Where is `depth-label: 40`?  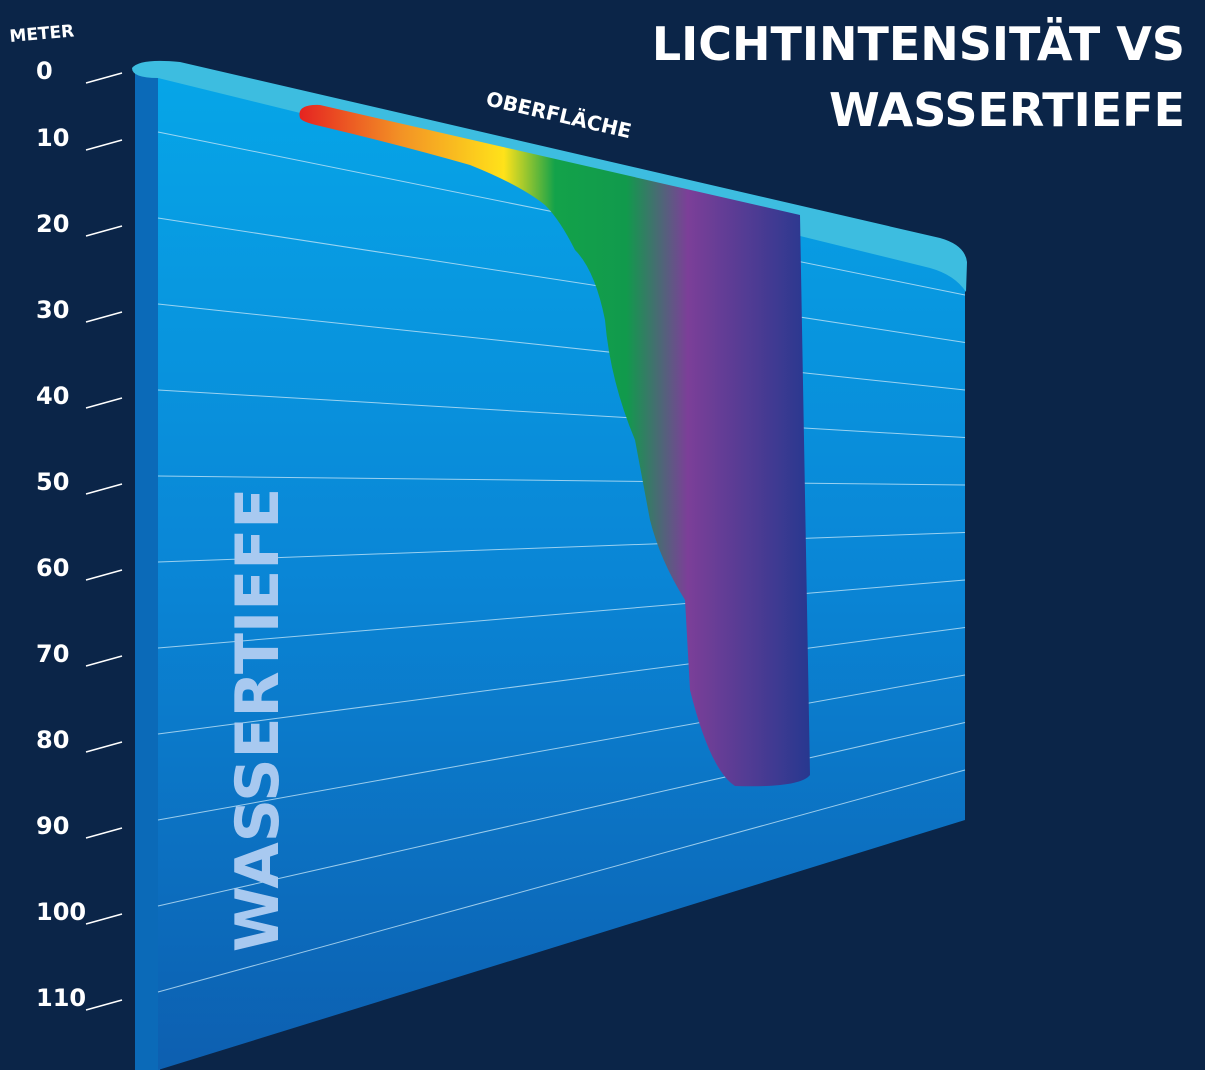
depth-label: 40 is located at coordinates (52, 396).